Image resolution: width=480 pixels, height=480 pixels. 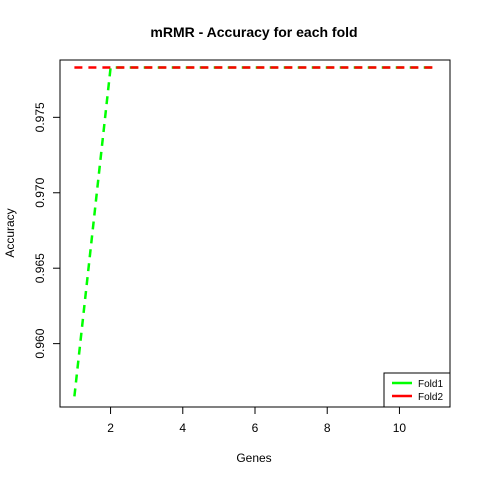 I want to click on legend-box, so click(x=417, y=390).